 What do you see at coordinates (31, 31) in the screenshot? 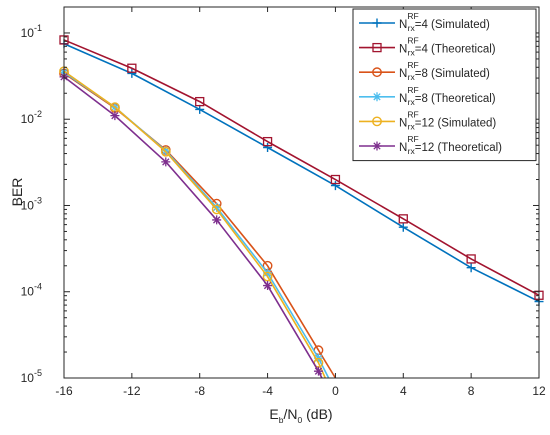
I see `y-tick-label: 10⁻¹` at bounding box center [31, 31].